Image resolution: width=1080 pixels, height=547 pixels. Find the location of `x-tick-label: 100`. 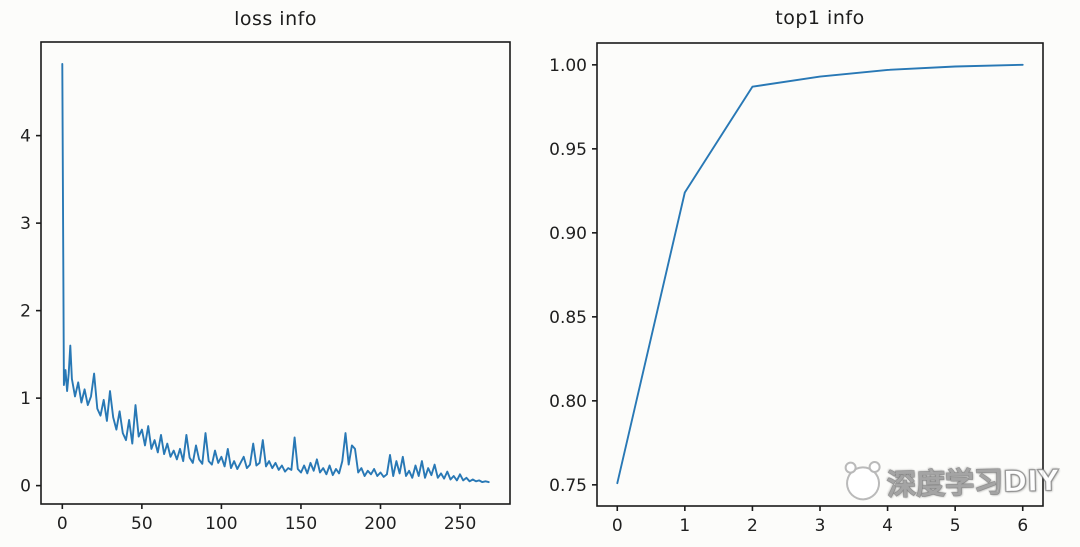

x-tick-label: 100 is located at coordinates (221, 524).